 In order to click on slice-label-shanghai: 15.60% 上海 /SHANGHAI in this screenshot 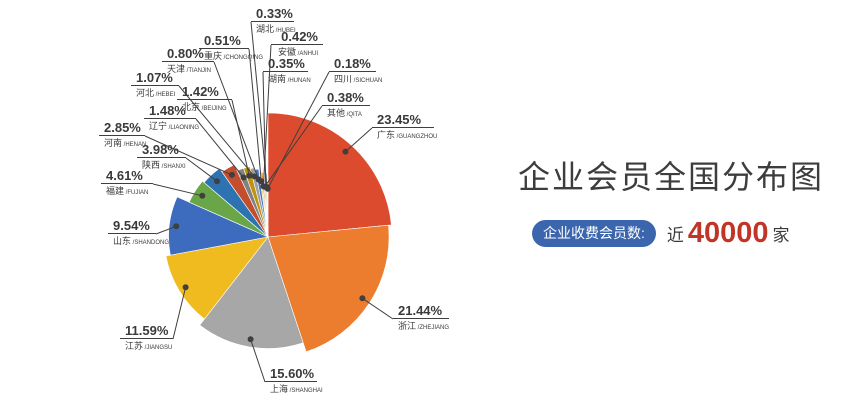, I will do `click(294, 381)`.